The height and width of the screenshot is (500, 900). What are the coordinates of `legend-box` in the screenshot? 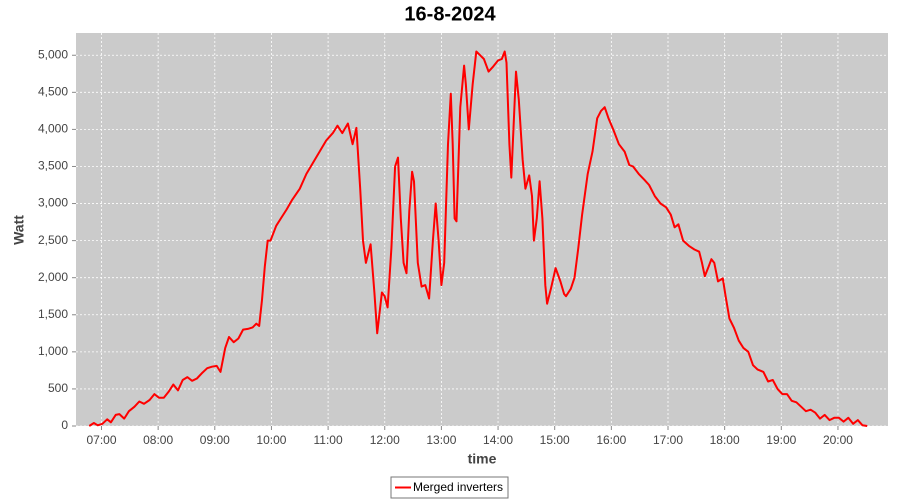 It's located at (449, 487).